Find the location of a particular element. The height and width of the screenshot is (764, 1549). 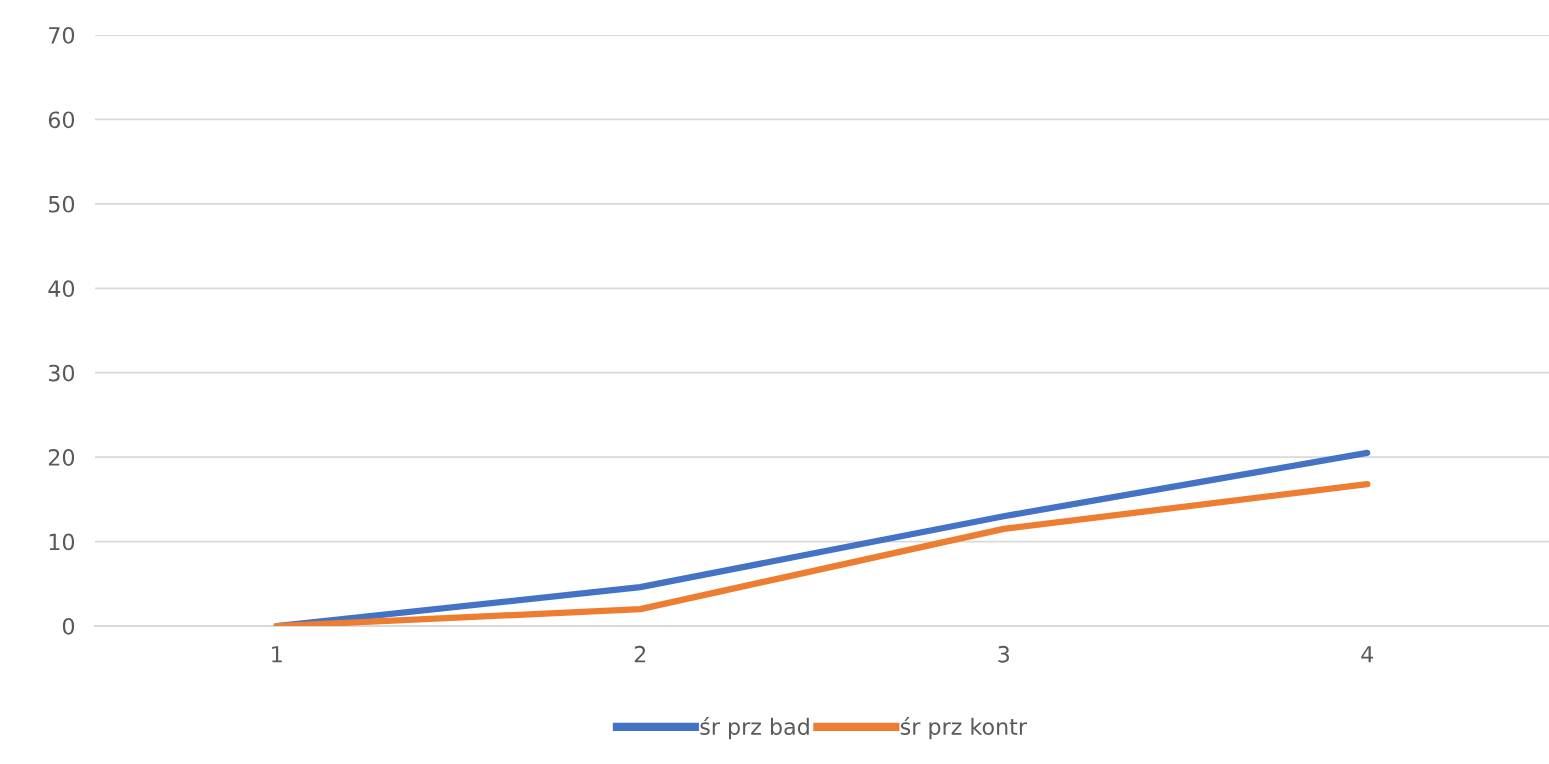

x-tick-label: 3 is located at coordinates (1004, 654).